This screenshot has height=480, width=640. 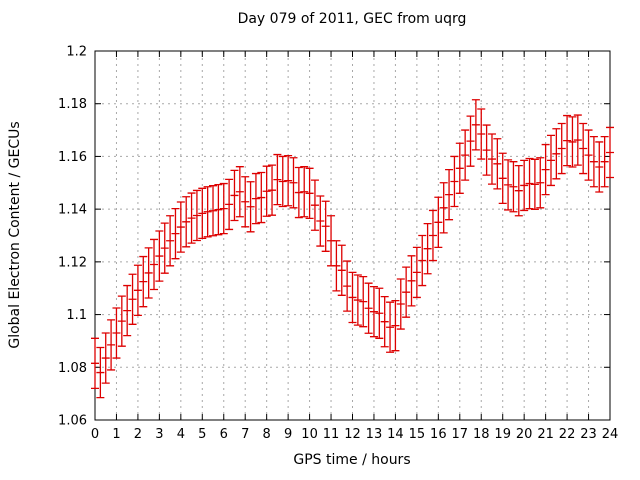 What do you see at coordinates (267, 434) in the screenshot?
I see `x-tick-label: 8` at bounding box center [267, 434].